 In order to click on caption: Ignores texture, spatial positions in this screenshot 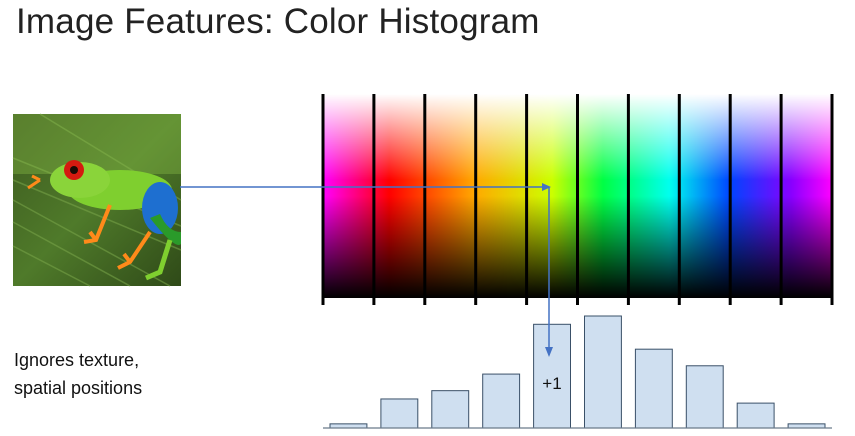, I will do `click(78, 374)`.